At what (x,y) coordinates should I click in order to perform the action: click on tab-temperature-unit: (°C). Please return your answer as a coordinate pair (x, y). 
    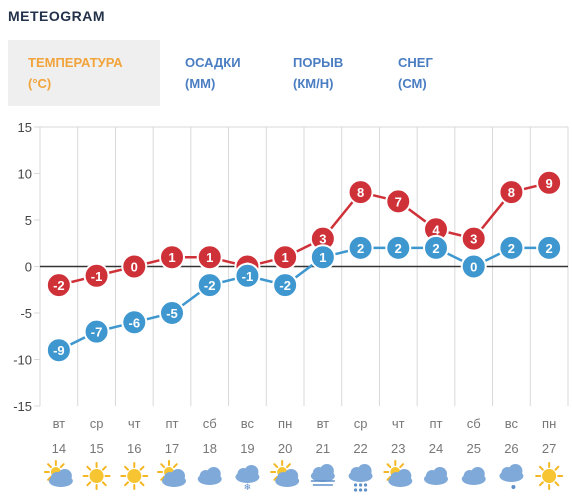
    Looking at the image, I should click on (40, 83).